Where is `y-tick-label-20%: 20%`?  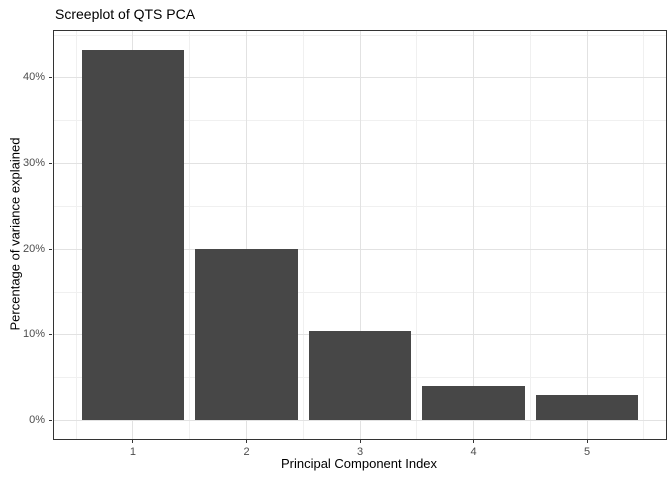
y-tick-label-20%: 20% is located at coordinates (33, 248).